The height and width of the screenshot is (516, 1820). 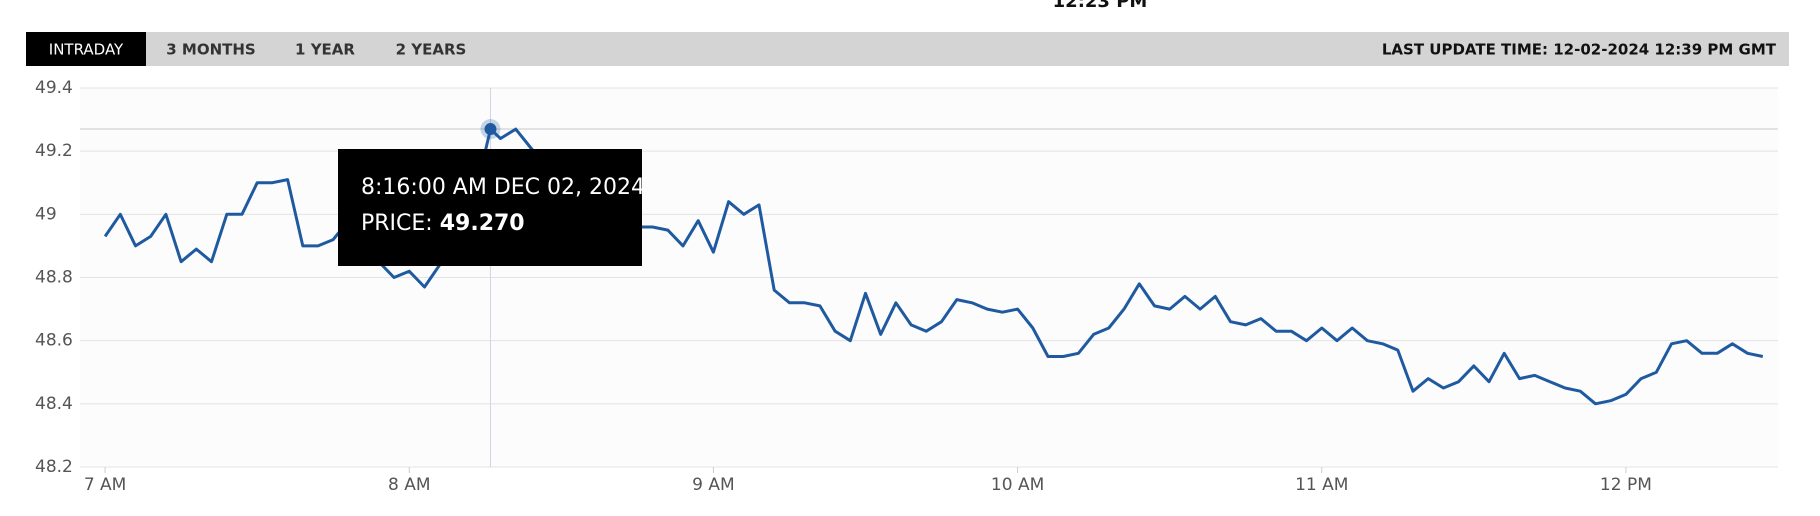 I want to click on x-tick-label: 7 AM, so click(x=105, y=485).